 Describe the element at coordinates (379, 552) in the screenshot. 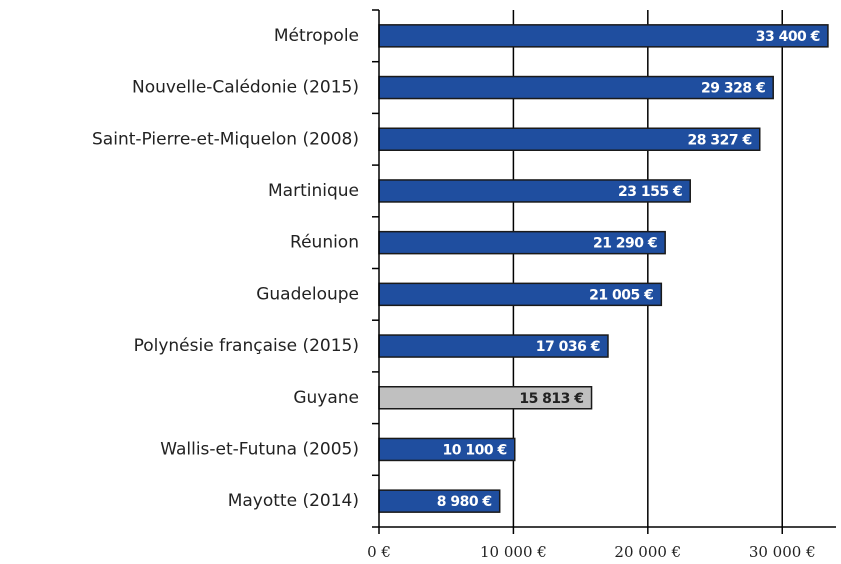

I see `x-tick-label: 0 €` at that location.